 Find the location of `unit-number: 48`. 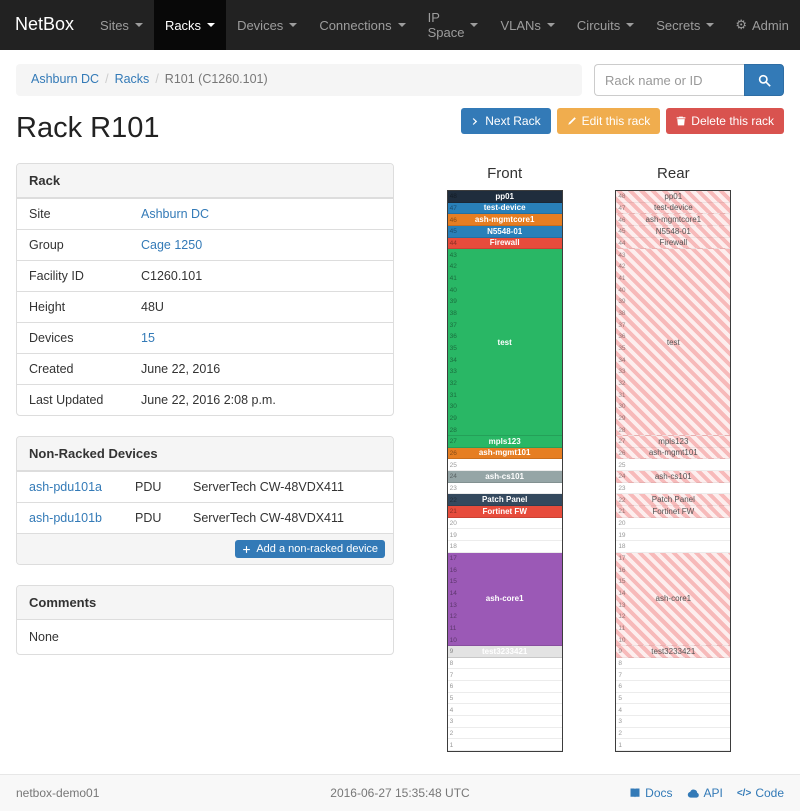

unit-number: 48 is located at coordinates (453, 197).